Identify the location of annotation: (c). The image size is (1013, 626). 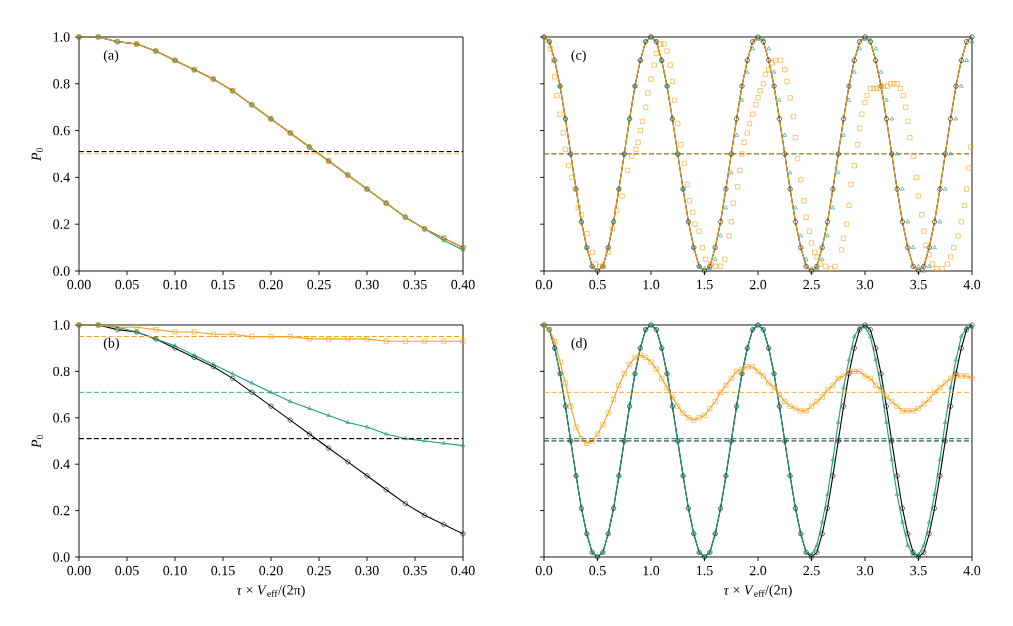
(578, 56).